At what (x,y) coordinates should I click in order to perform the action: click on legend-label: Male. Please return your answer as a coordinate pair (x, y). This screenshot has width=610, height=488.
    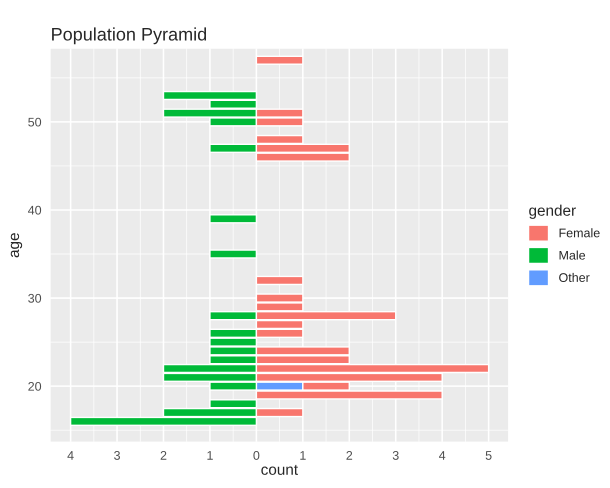
    Looking at the image, I should click on (573, 255).